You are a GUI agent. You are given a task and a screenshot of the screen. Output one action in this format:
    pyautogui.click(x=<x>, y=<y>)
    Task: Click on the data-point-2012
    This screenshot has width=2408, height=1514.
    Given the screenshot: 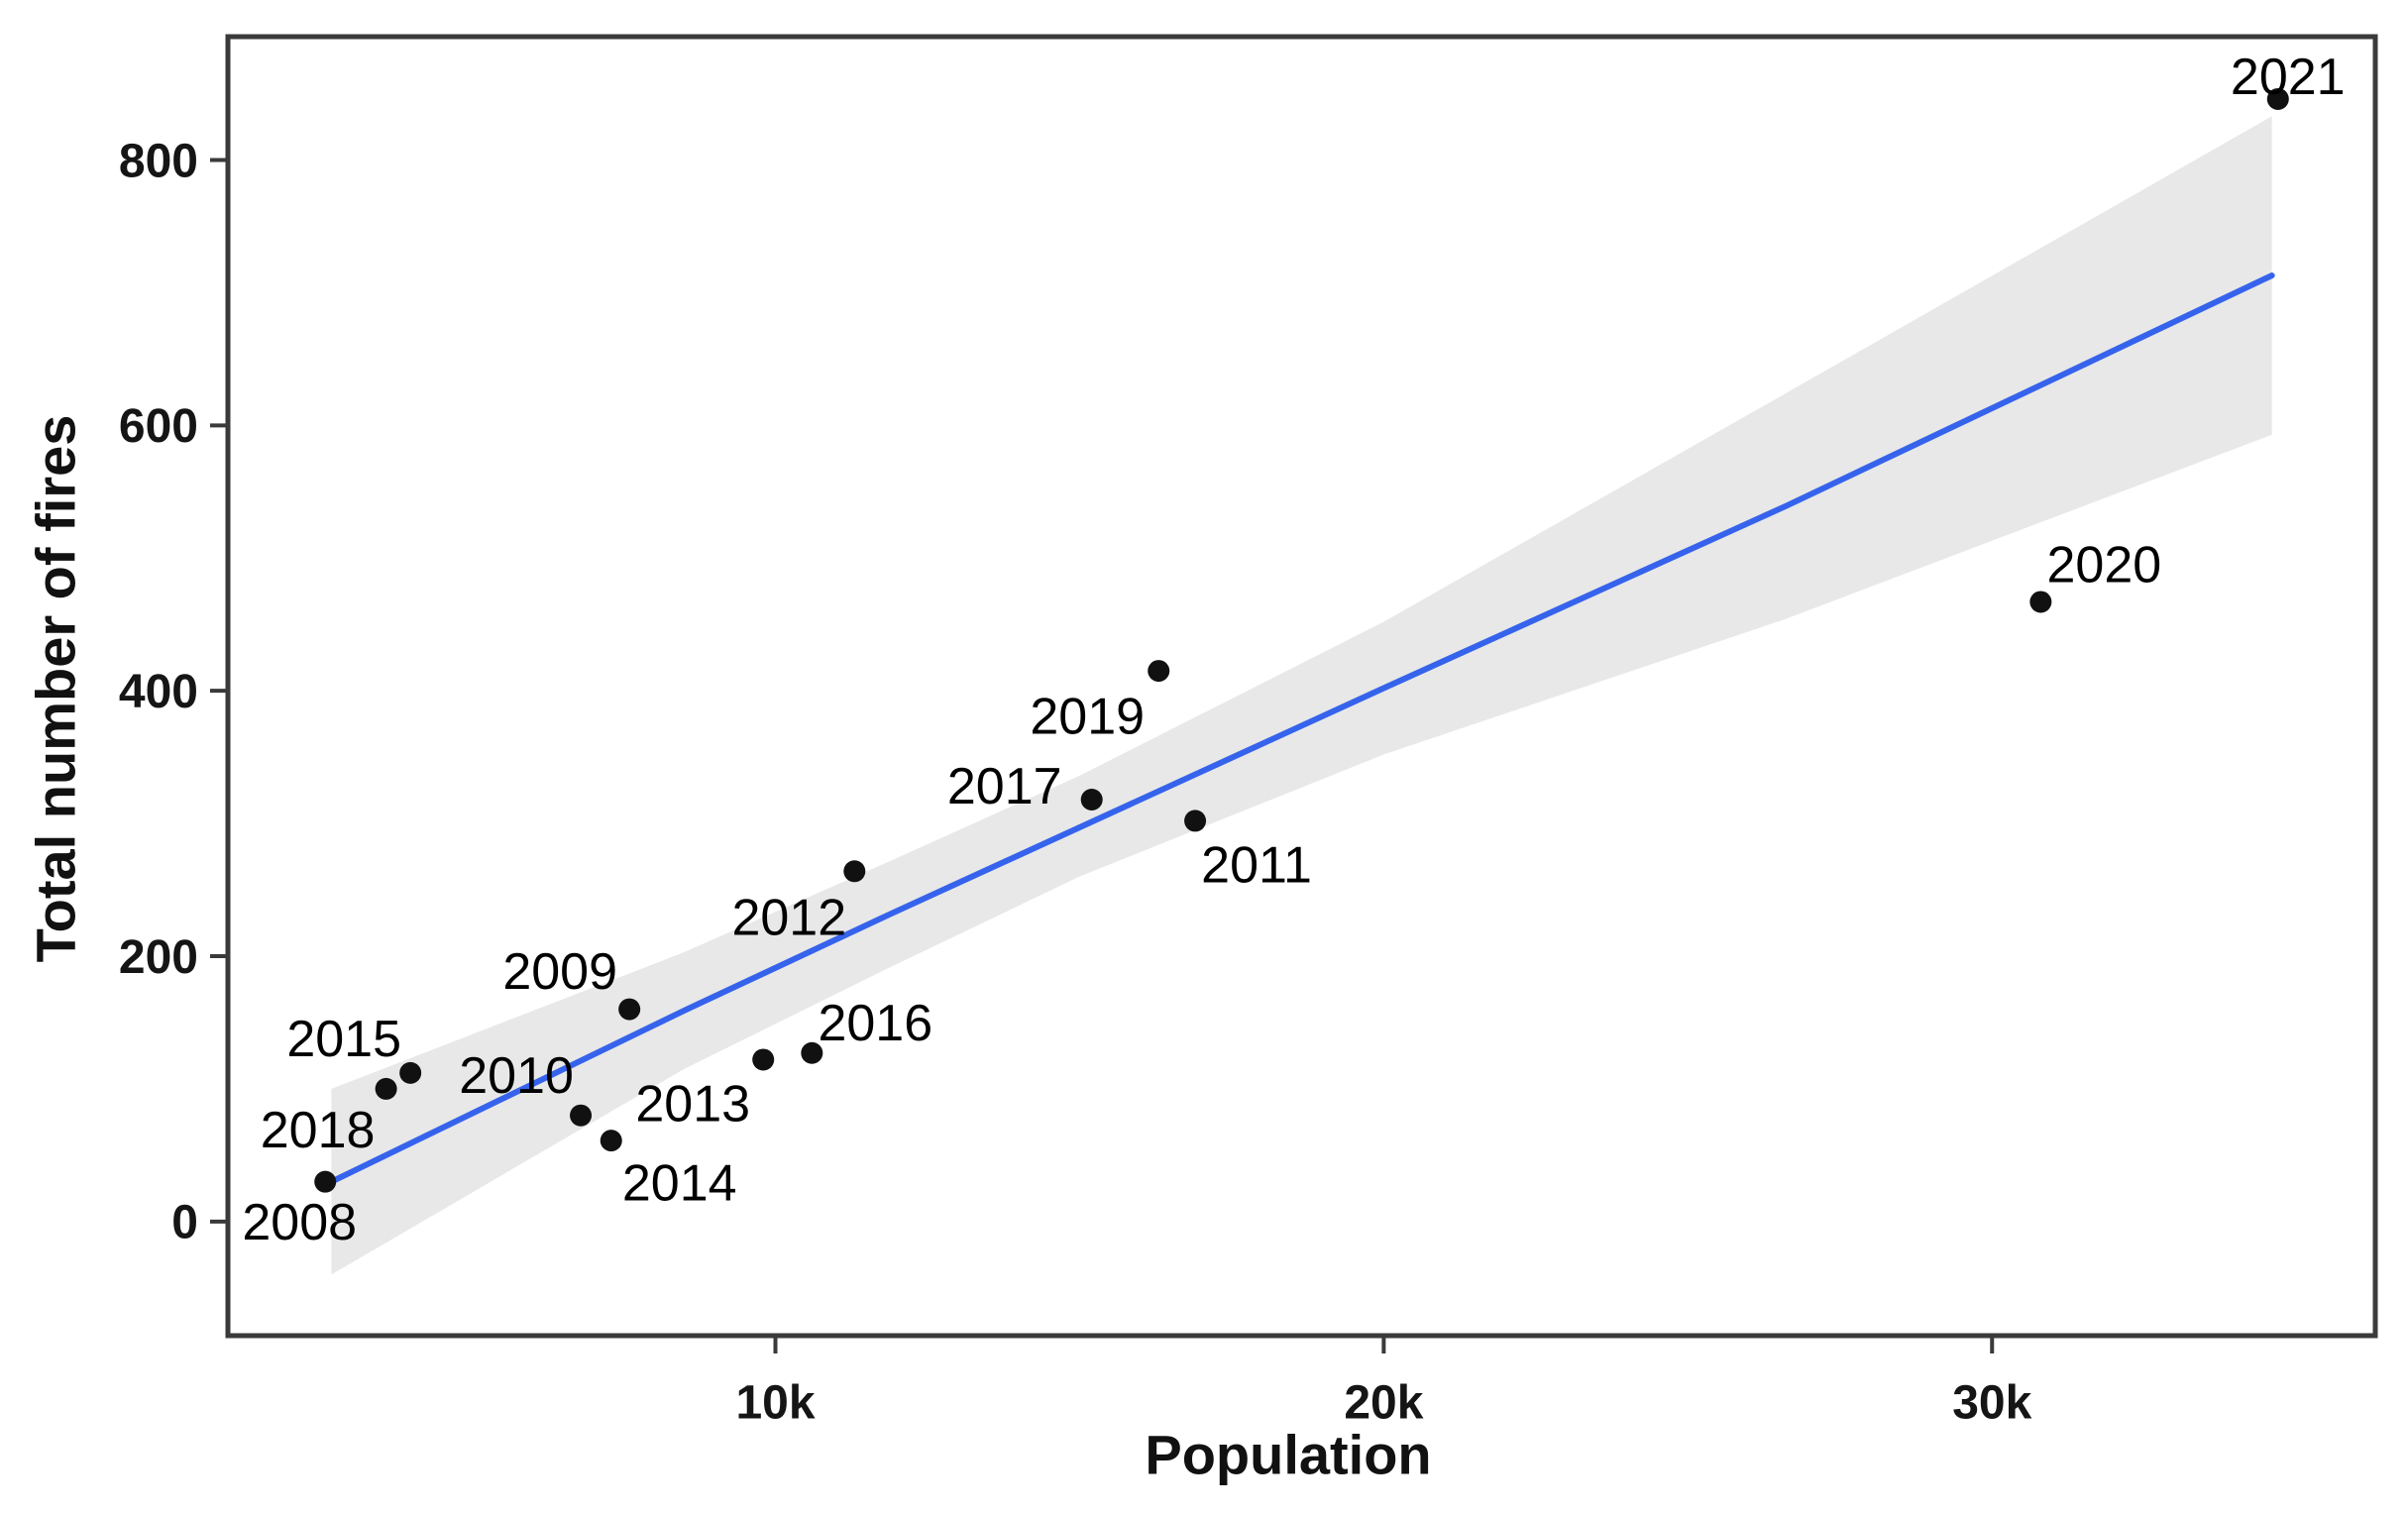 What is the action you would take?
    pyautogui.click(x=854, y=871)
    